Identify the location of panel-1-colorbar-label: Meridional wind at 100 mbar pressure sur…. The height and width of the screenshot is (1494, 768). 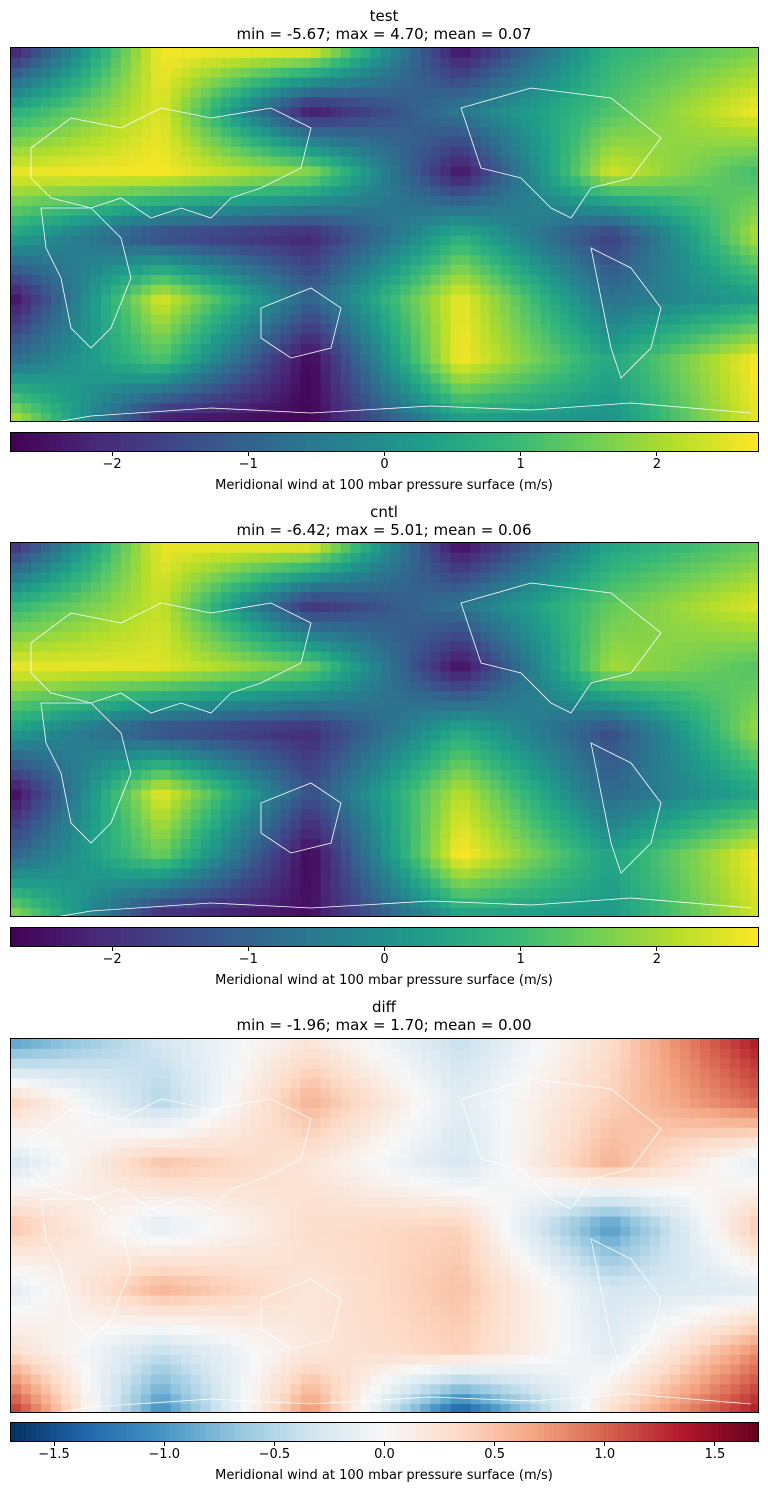
(384, 485).